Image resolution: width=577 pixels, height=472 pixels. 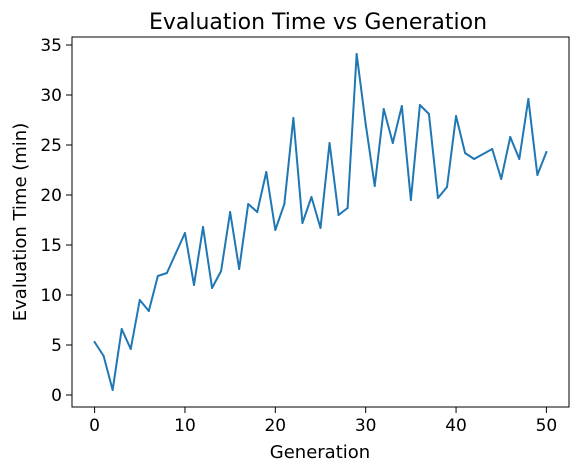 What do you see at coordinates (456, 426) in the screenshot?
I see `x-tick-label: 40` at bounding box center [456, 426].